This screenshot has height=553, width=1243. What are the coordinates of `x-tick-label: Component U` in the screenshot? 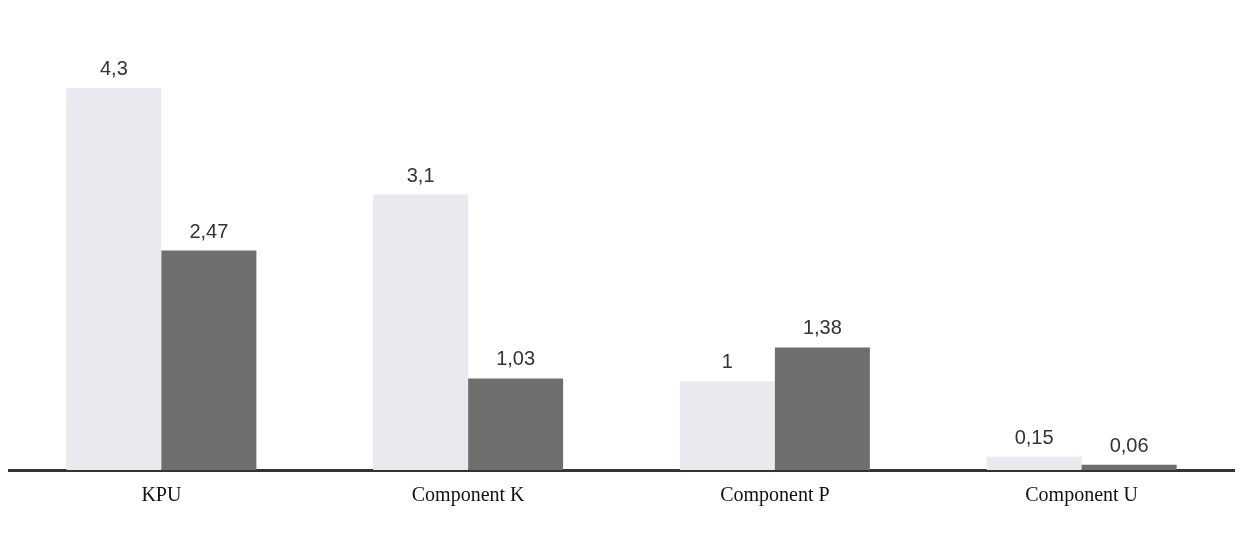 It's located at (1082, 494).